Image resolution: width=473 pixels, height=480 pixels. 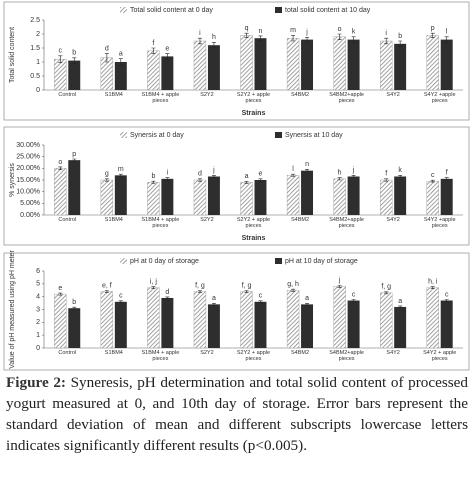 What do you see at coordinates (157, 135) in the screenshot?
I see `legend-label: Synersis at 0 day` at bounding box center [157, 135].